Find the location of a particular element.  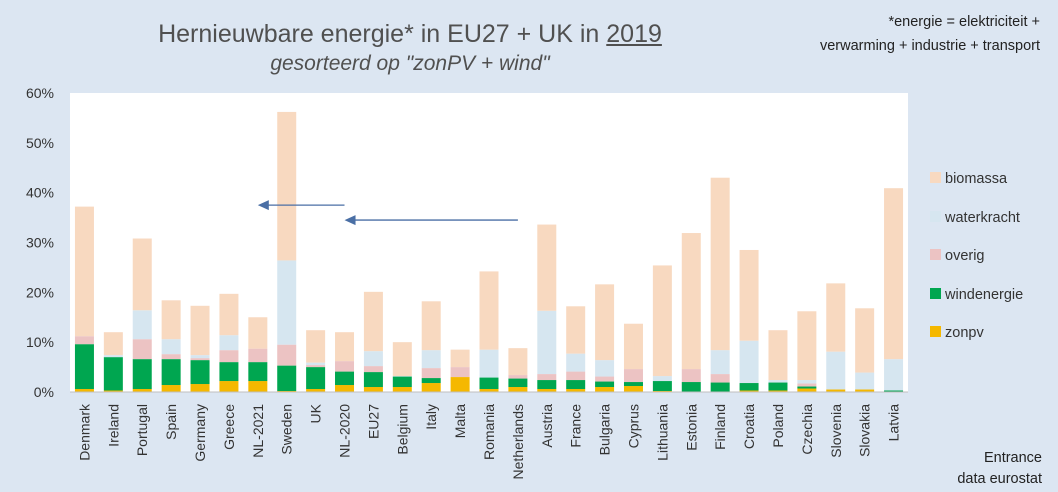

x-tick-label: Lithuania is located at coordinates (662, 432).